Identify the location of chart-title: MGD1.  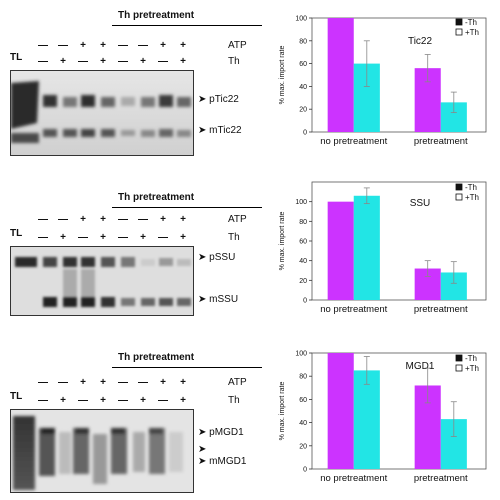
(420, 366).